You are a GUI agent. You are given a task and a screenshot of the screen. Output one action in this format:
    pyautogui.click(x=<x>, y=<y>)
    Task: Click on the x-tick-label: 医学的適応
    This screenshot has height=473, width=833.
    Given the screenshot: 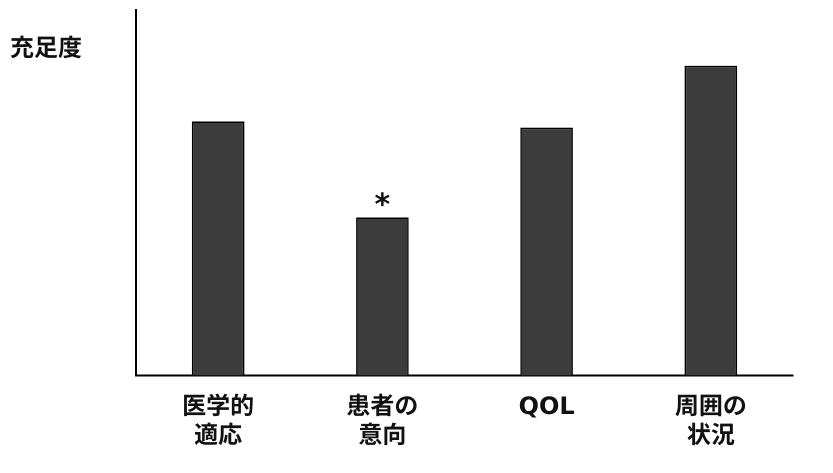 What is the action you would take?
    pyautogui.click(x=218, y=420)
    